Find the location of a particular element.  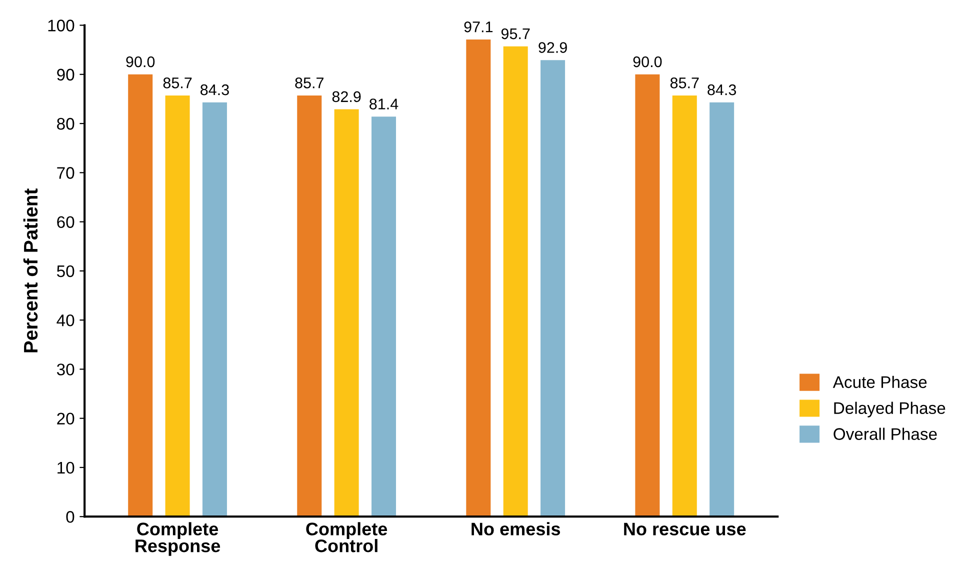

y-tick-label: 0 is located at coordinates (70, 517).